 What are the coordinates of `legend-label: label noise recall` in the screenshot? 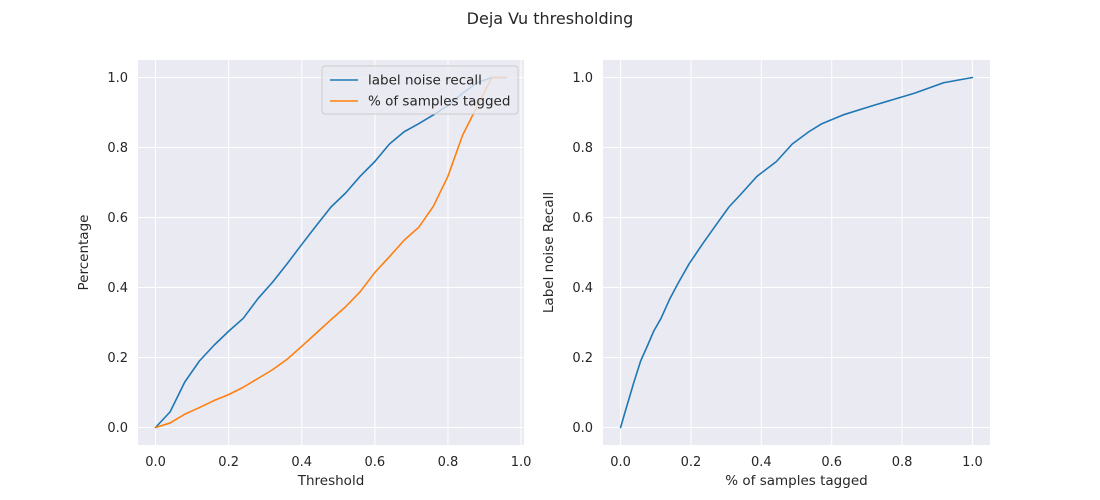 It's located at (425, 81).